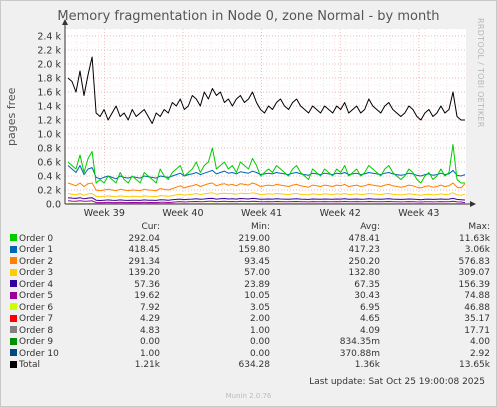 The image size is (497, 407). What do you see at coordinates (364, 261) in the screenshot?
I see `legend-avg-value: 250.20` at bounding box center [364, 261].